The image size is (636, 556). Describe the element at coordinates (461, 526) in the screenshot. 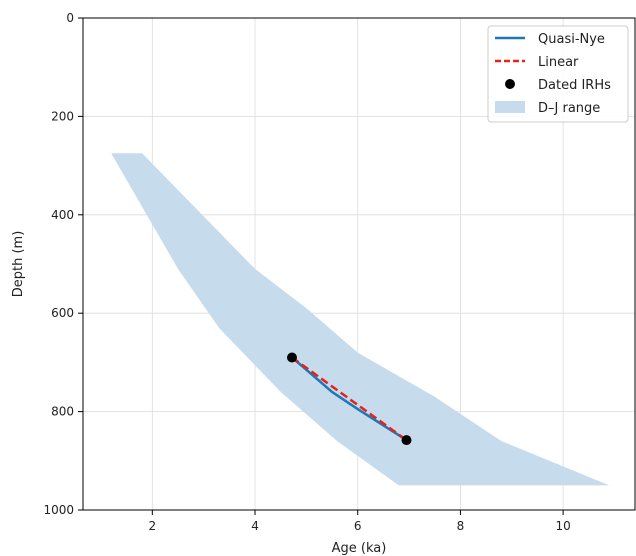

I see `x-tick-label: 8` at that location.